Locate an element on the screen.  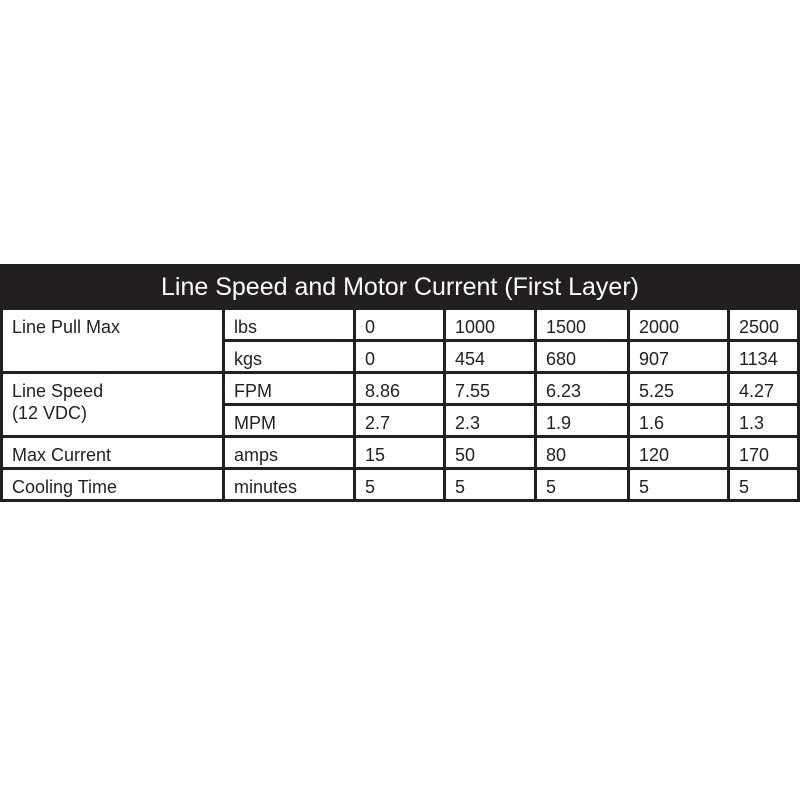
value-cell: 1.6 is located at coordinates (678, 420).